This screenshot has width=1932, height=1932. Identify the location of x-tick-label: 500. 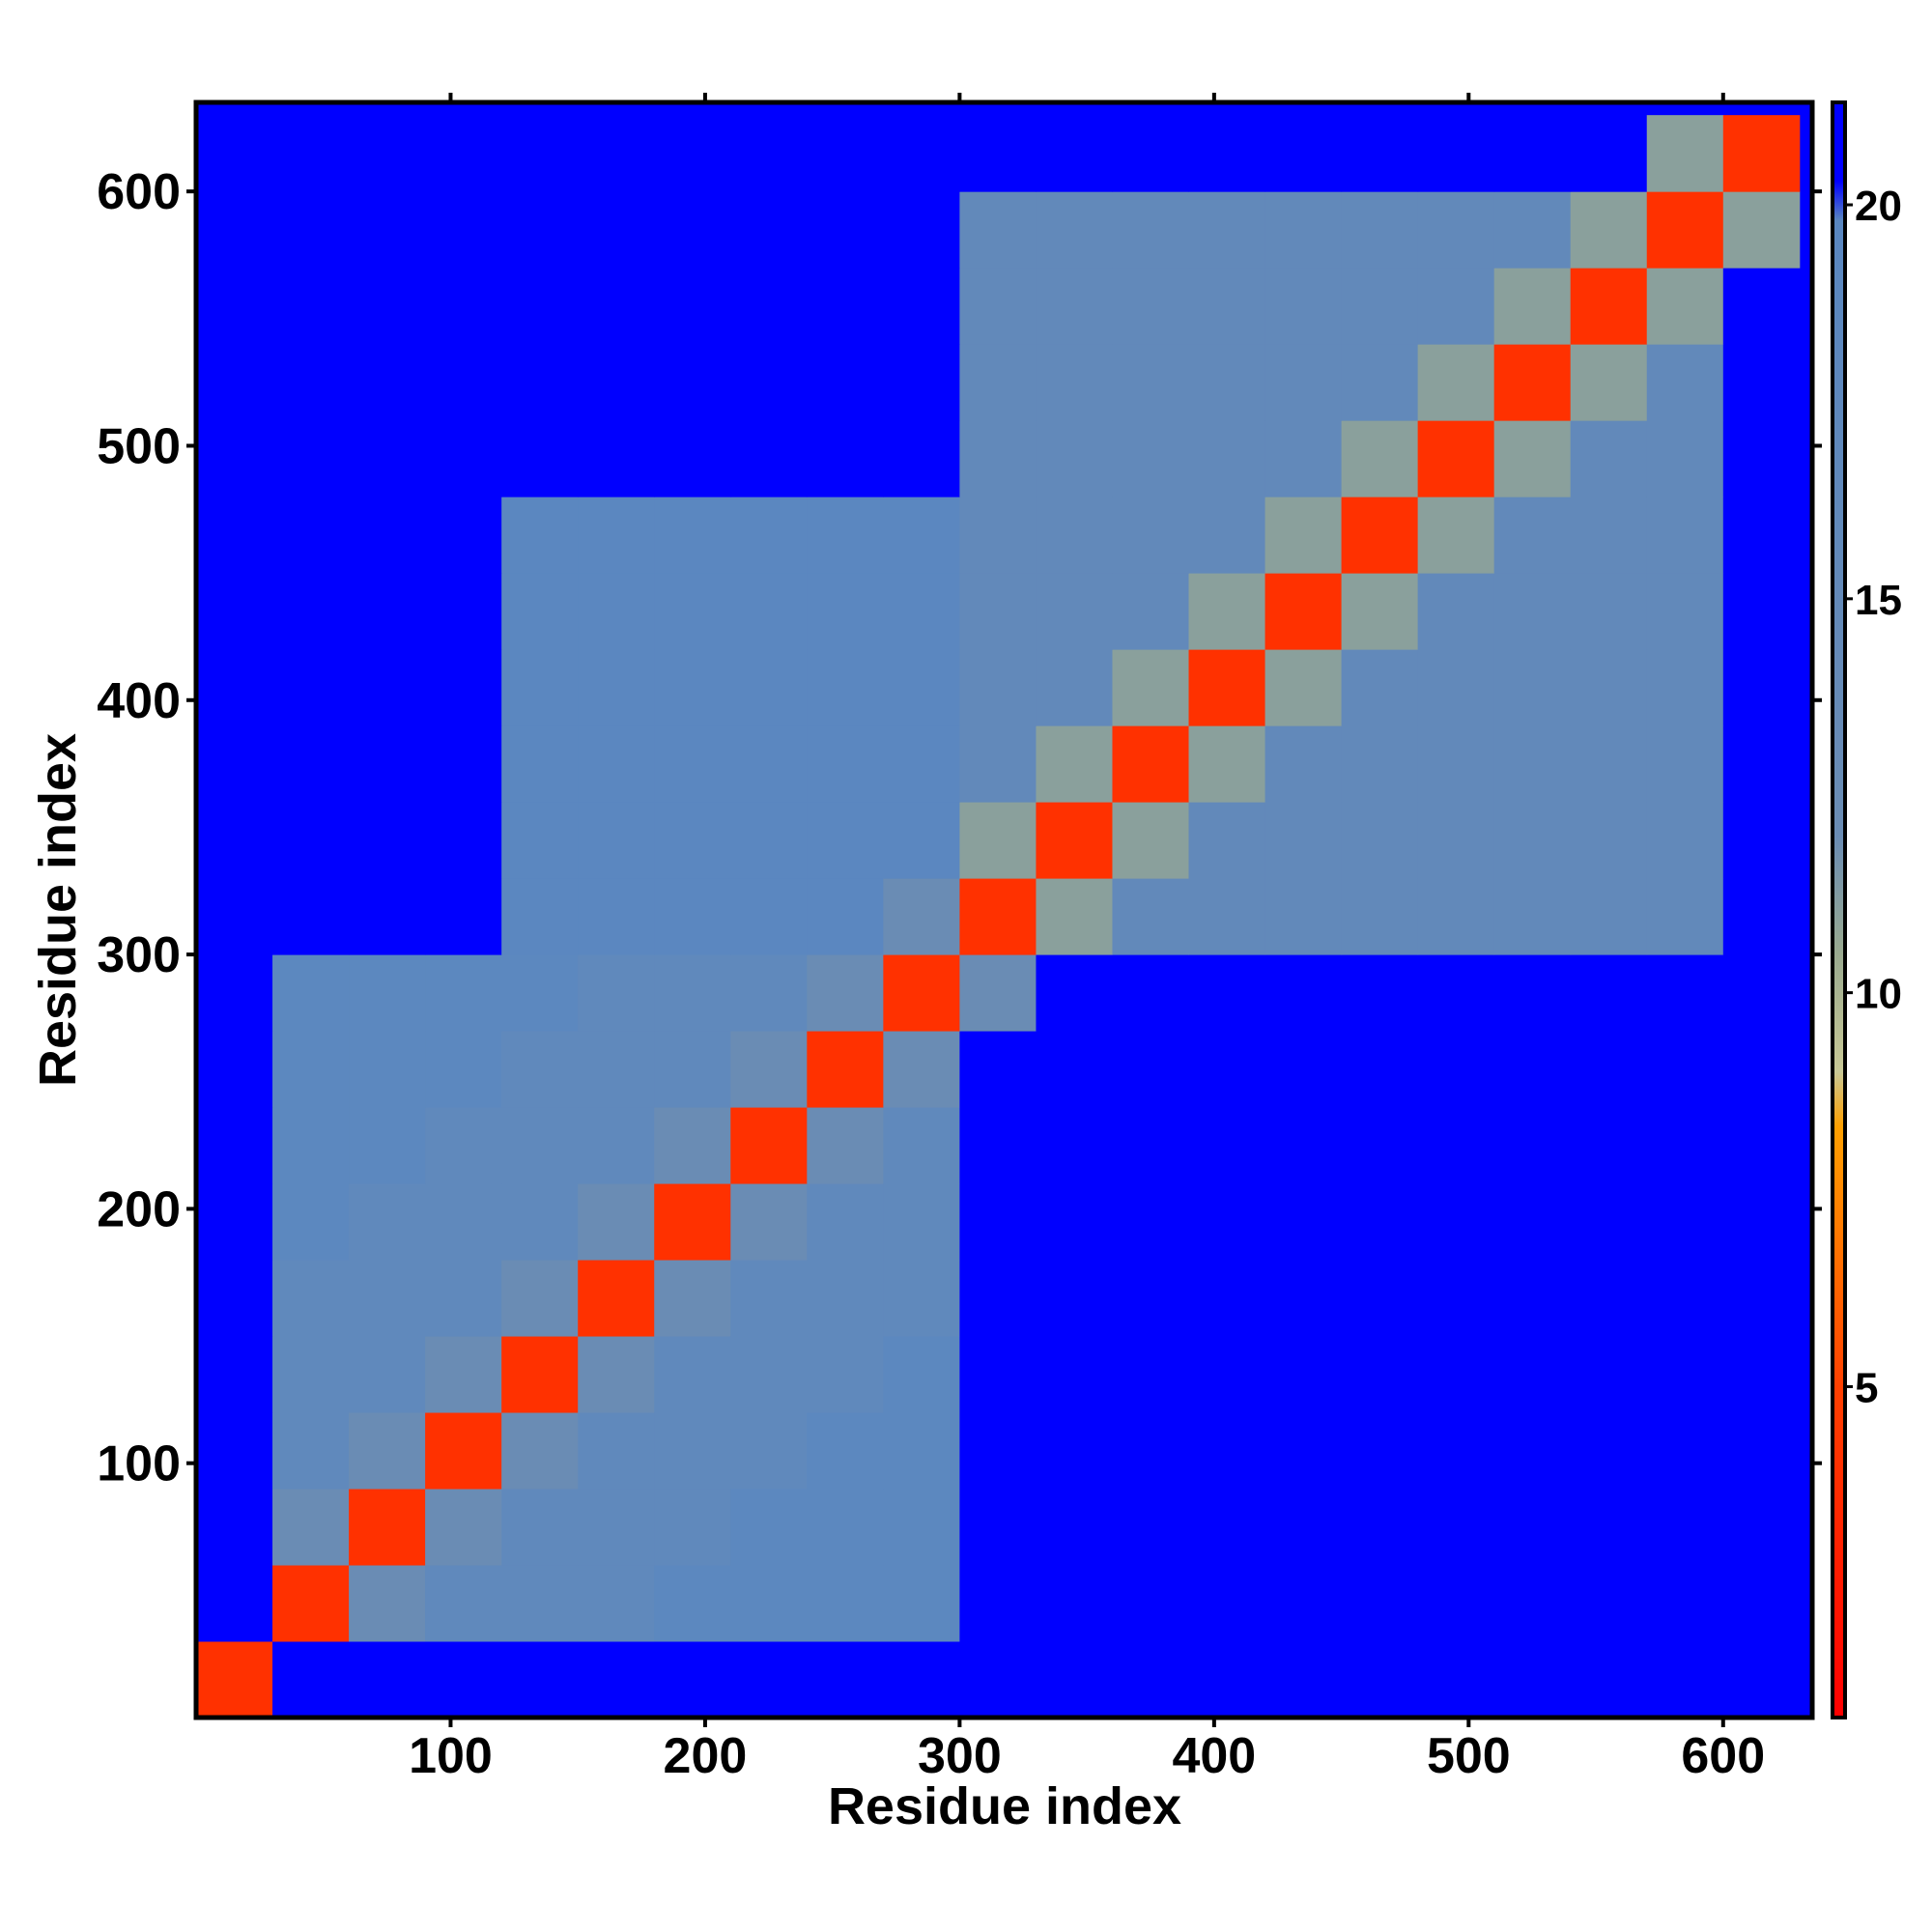
(1469, 1756).